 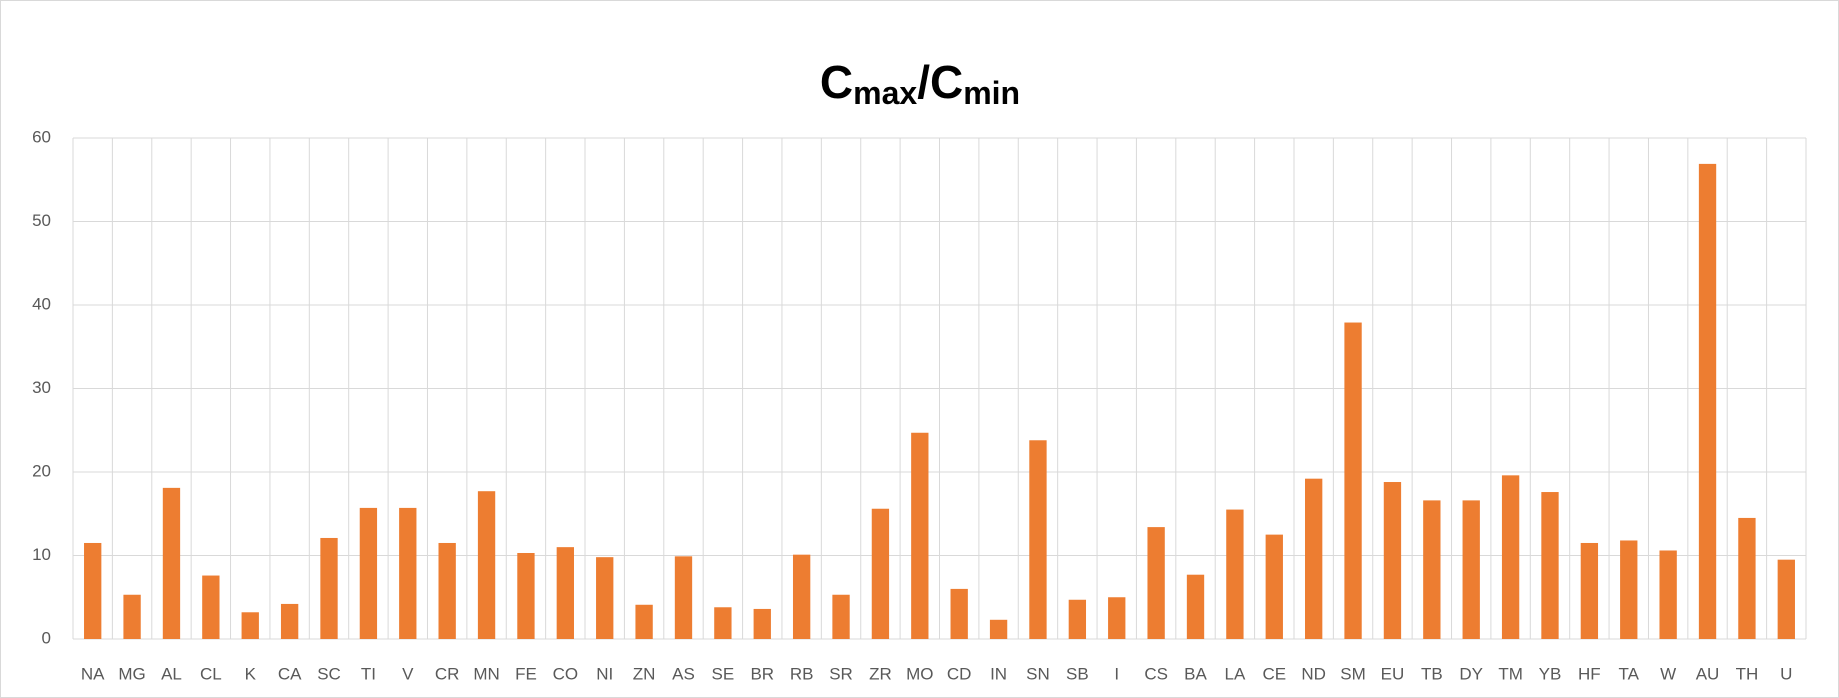 I want to click on title-part: /, so click(x=923, y=82).